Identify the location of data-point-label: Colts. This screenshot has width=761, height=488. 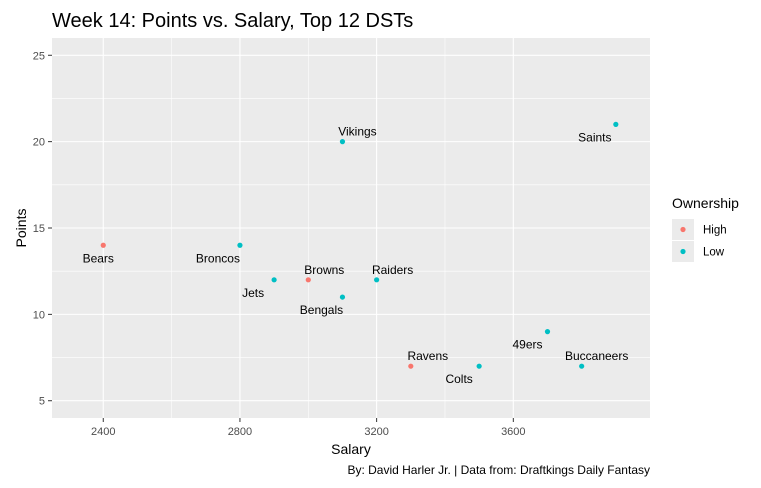
(458, 379).